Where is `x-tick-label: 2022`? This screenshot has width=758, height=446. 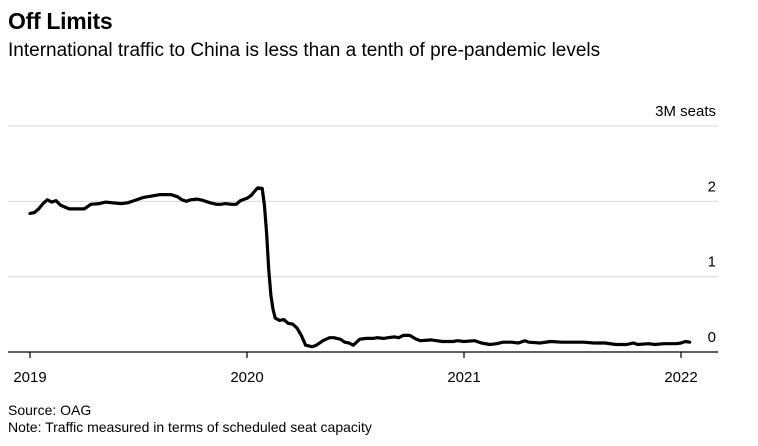 x-tick-label: 2022 is located at coordinates (680, 377).